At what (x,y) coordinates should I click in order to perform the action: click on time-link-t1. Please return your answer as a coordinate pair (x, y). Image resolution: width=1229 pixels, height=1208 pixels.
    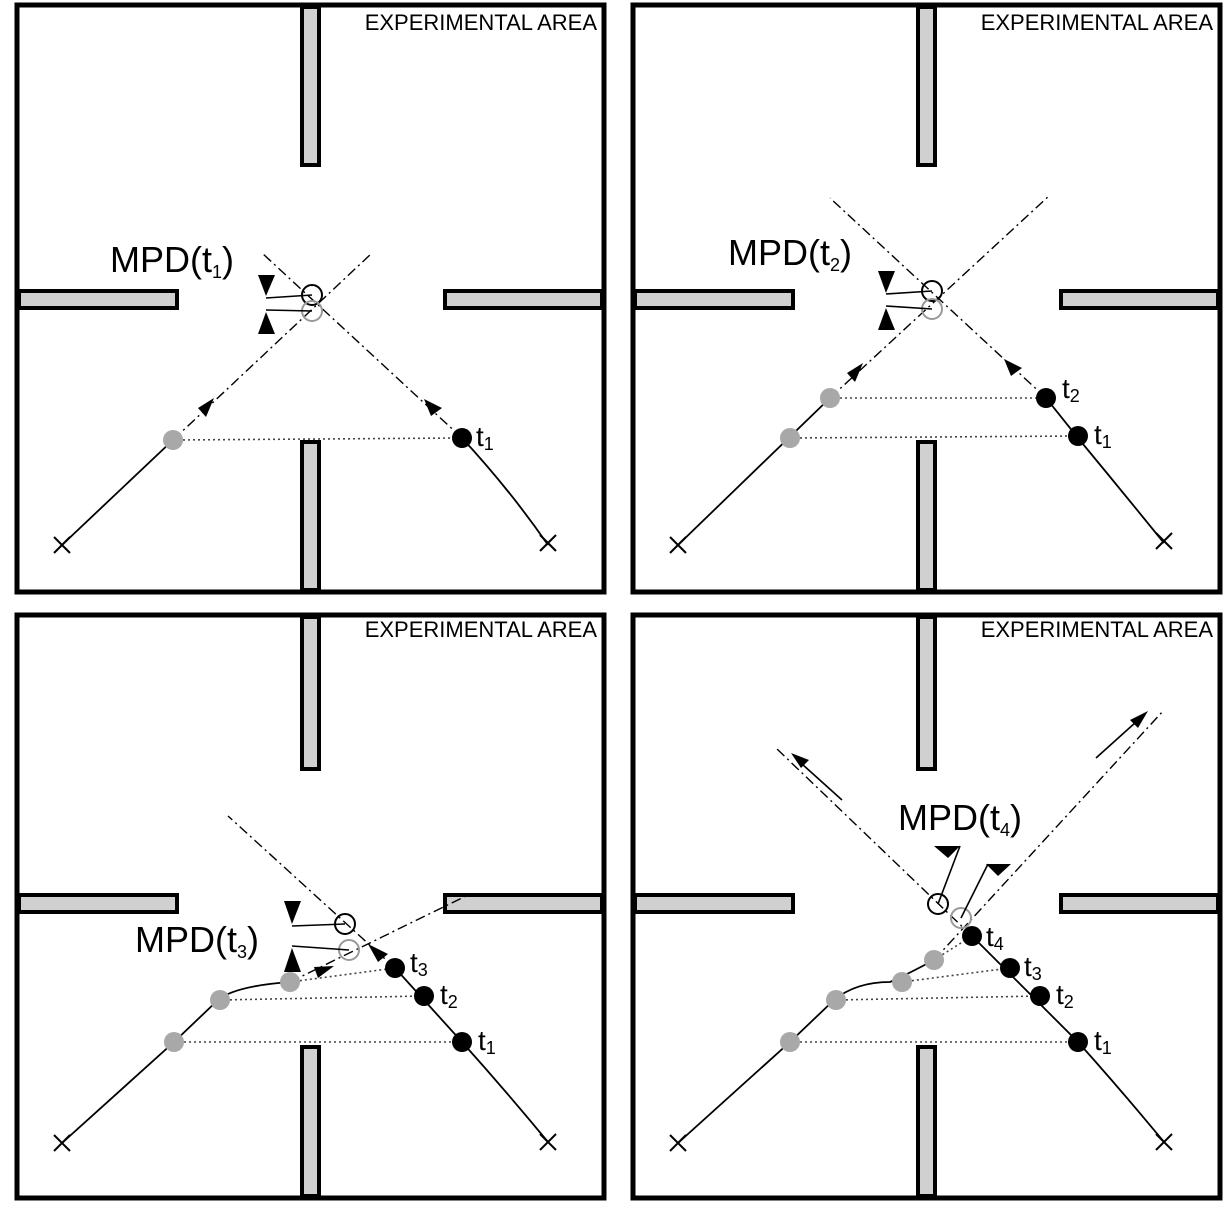
    Looking at the image, I should click on (934, 437).